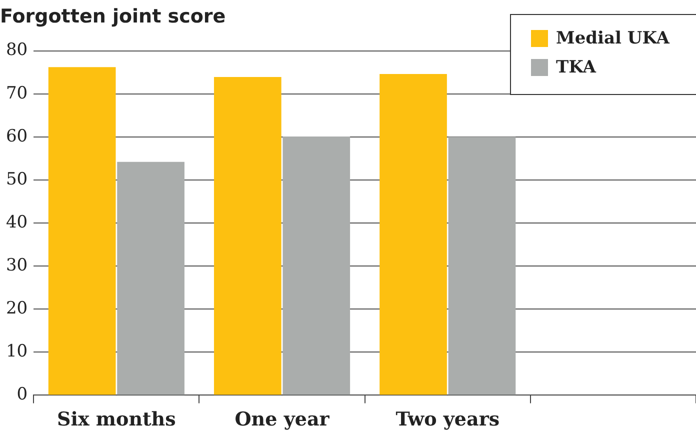 This screenshot has height=438, width=696. I want to click on y-tick-label: 50, so click(17, 179).